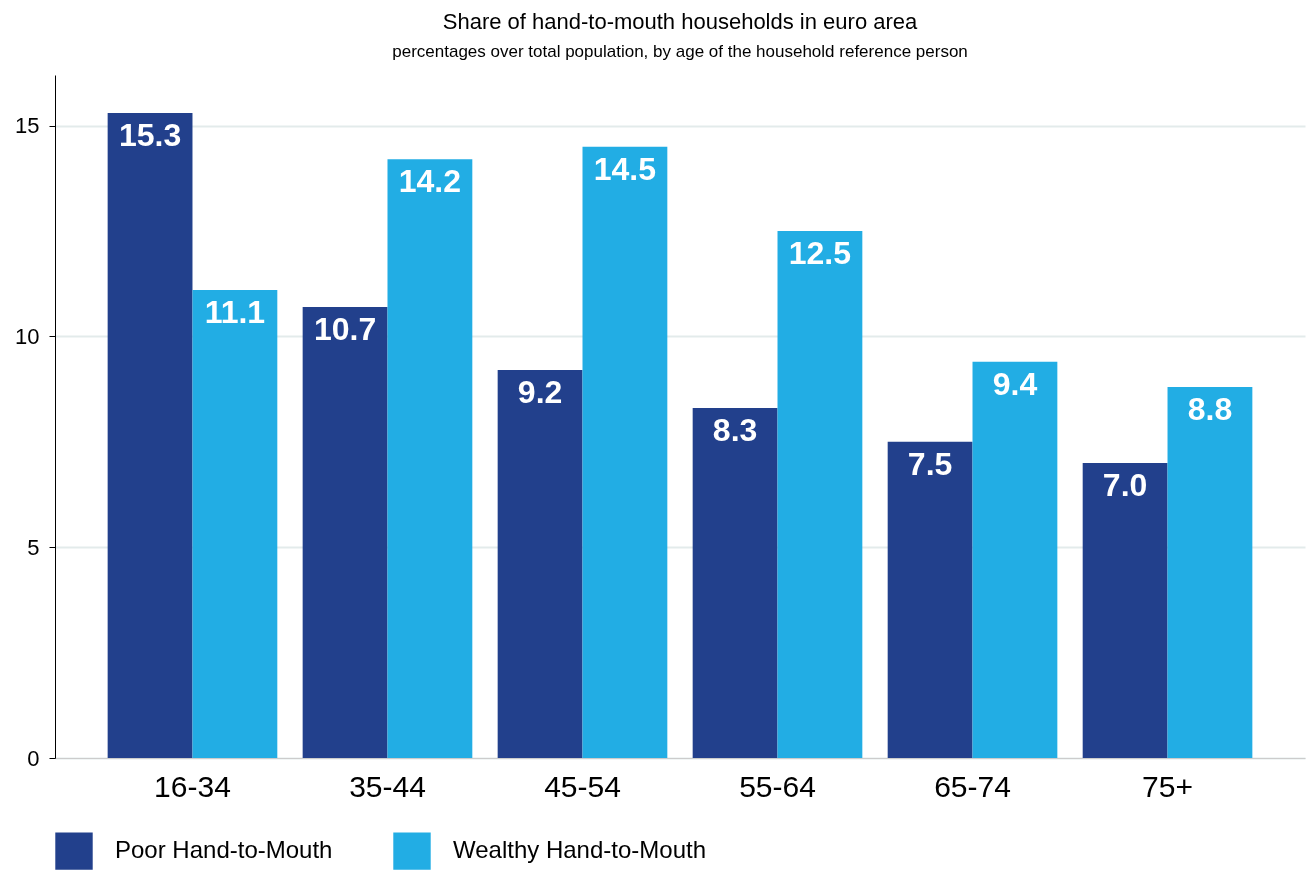  I want to click on data-label: 8.3, so click(735, 430).